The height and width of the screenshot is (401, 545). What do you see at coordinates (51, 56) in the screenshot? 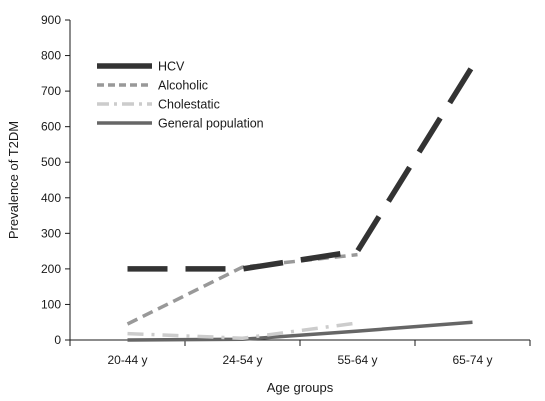
I see `y-tick-label: 800` at bounding box center [51, 56].